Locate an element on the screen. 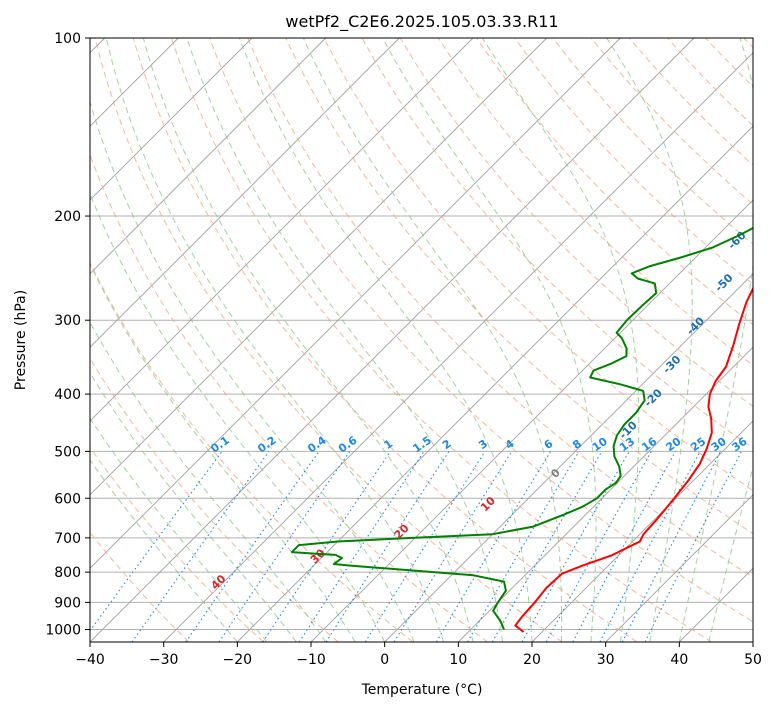 This screenshot has width=775, height=708. mixing-ratio-label: 2 is located at coordinates (447, 444).